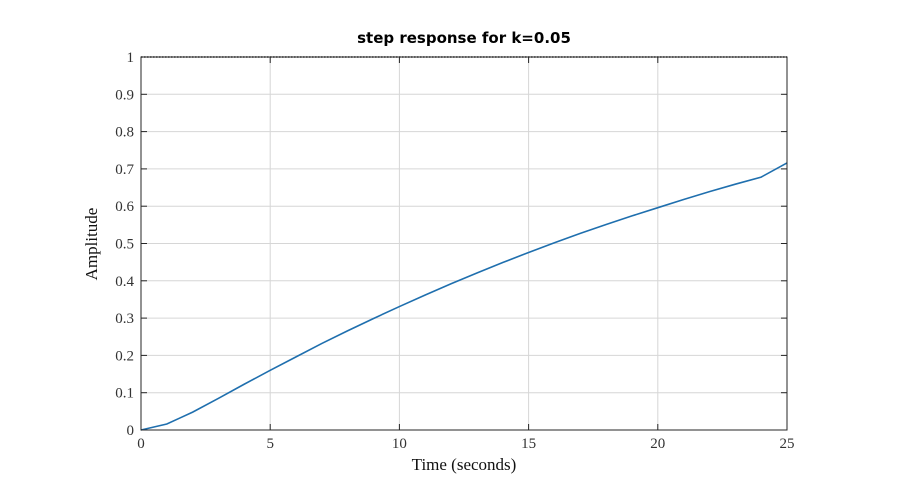 The width and height of the screenshot is (924, 503). What do you see at coordinates (124, 245) in the screenshot?
I see `y-tick-label: 0.5` at bounding box center [124, 245].